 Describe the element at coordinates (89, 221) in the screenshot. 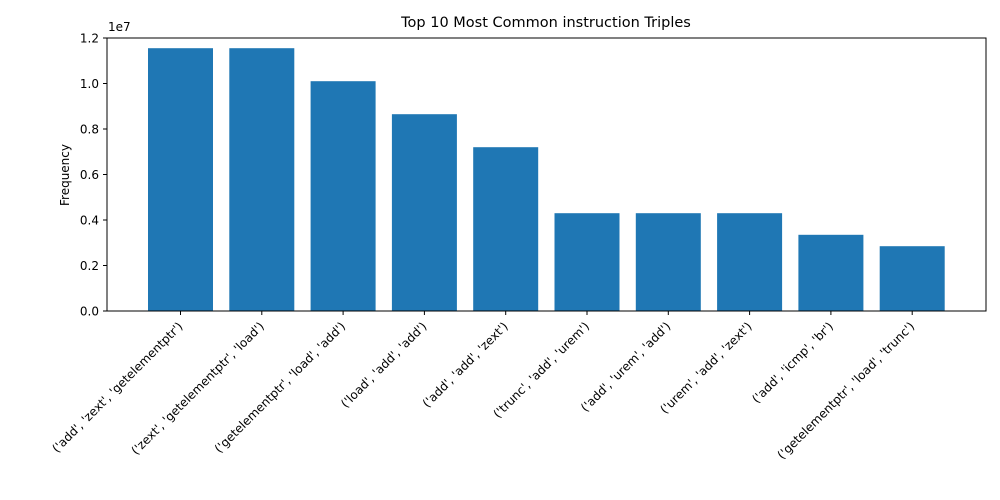

I see `y-tick-label: 0.4` at that location.